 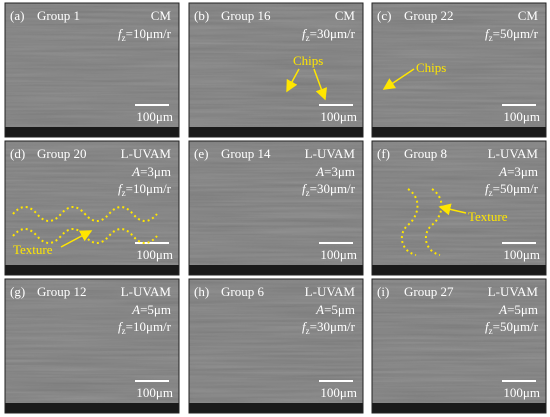 What do you see at coordinates (201, 15) in the screenshot?
I see `panel-label: (b)` at bounding box center [201, 15].